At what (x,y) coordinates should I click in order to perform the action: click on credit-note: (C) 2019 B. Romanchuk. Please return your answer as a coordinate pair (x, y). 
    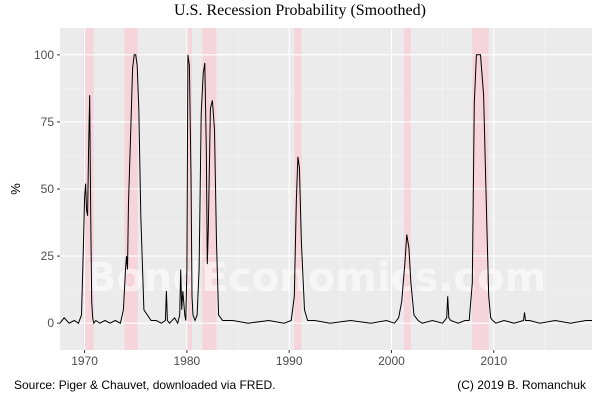
    Looking at the image, I should click on (521, 385).